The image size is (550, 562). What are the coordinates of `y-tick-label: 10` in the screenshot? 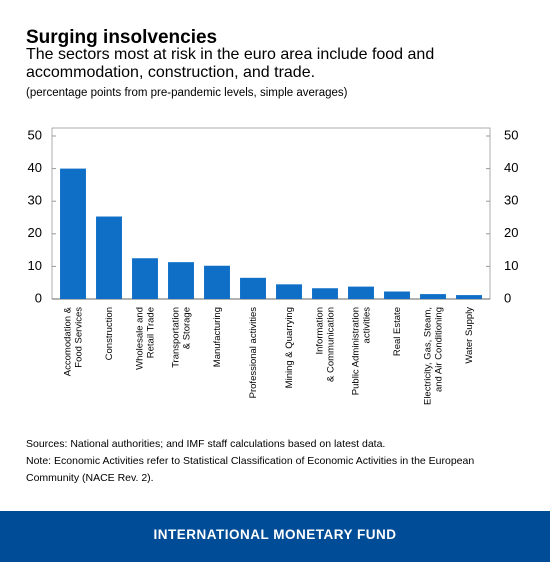 It's located at (35, 265).